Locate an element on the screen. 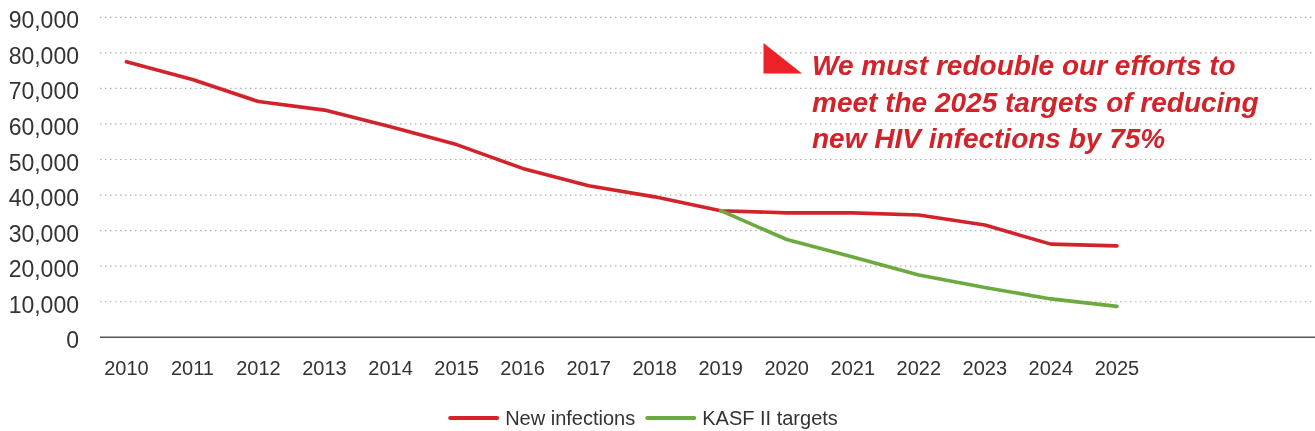  x-tick-label: 2015 is located at coordinates (456, 368).